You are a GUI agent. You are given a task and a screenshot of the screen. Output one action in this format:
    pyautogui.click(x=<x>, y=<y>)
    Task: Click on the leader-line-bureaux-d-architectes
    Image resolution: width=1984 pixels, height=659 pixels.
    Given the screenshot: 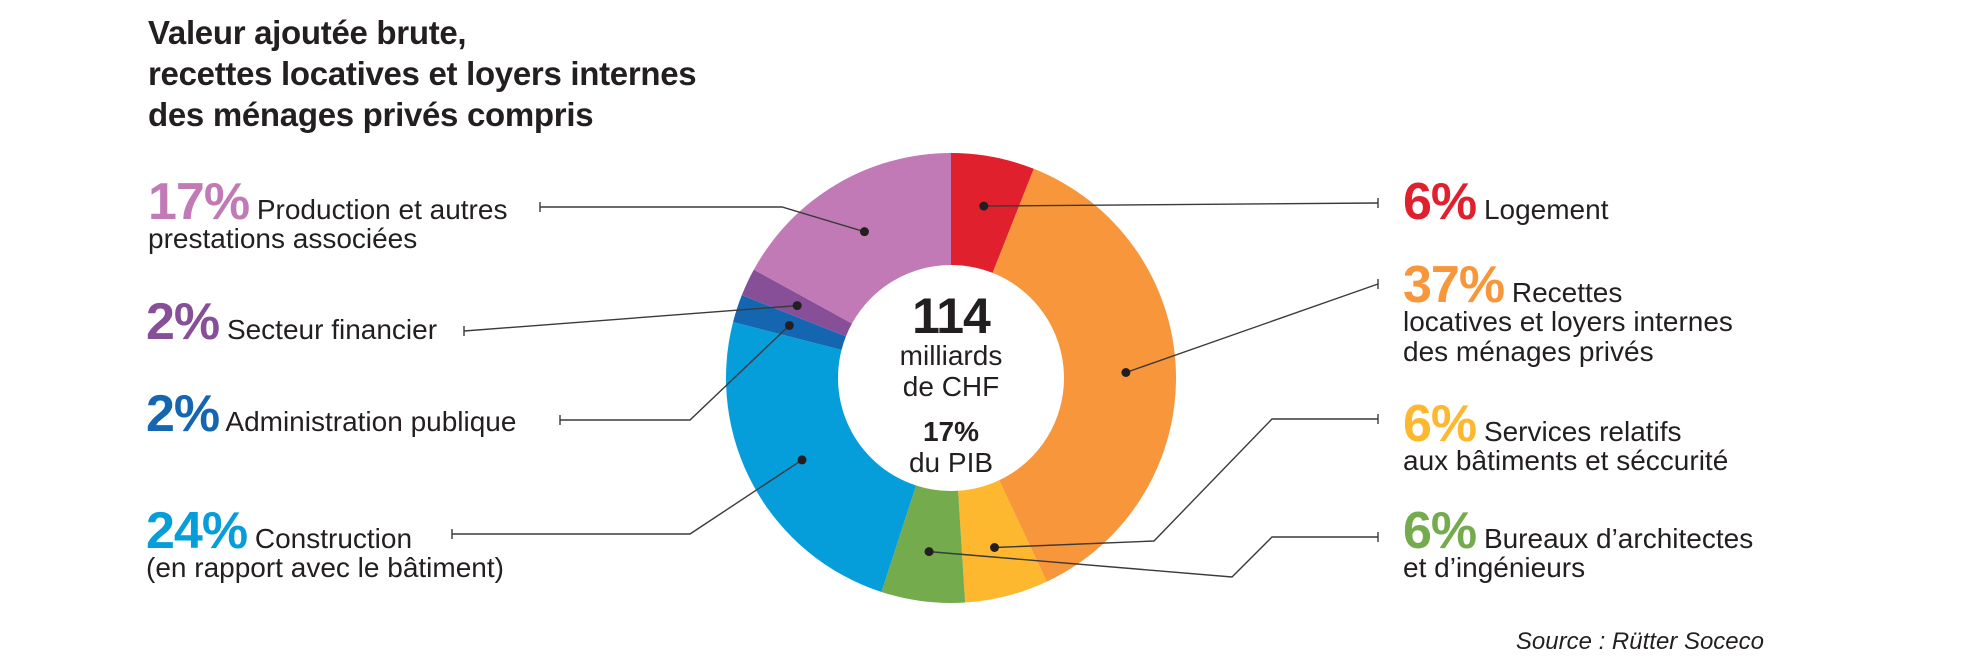 What is the action you would take?
    pyautogui.click(x=1153, y=557)
    